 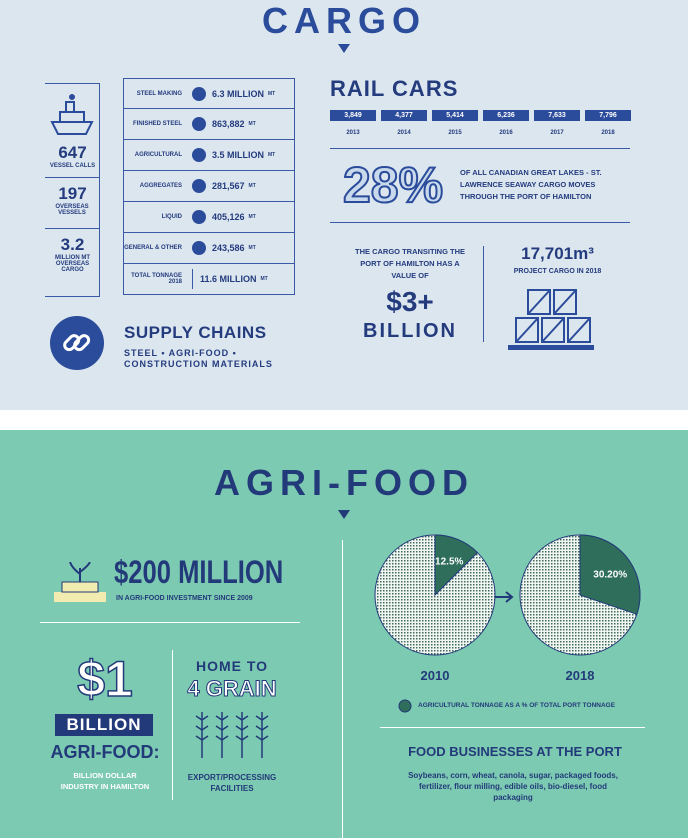 I want to click on grain-line1: HOME TO, so click(x=232, y=666).